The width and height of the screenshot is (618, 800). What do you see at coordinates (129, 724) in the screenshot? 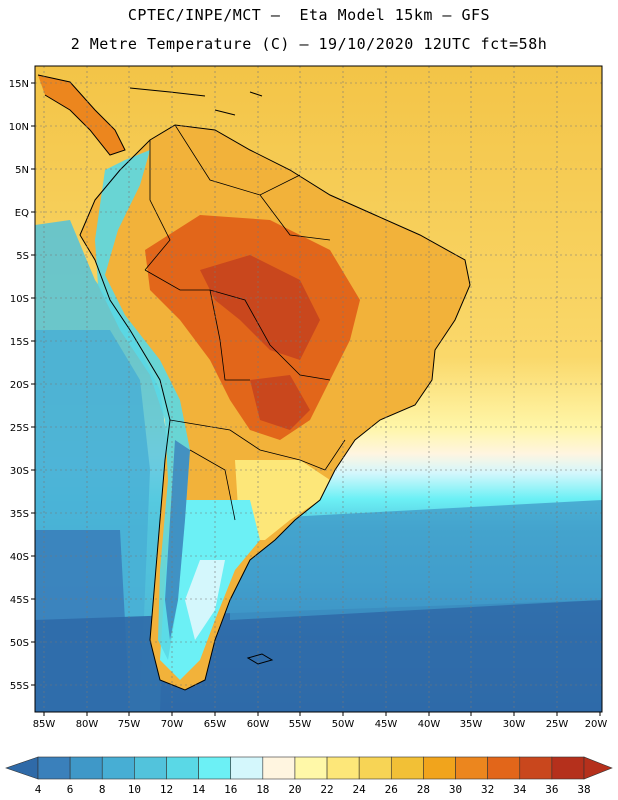
I see `lon-label: 75W` at bounding box center [129, 724].